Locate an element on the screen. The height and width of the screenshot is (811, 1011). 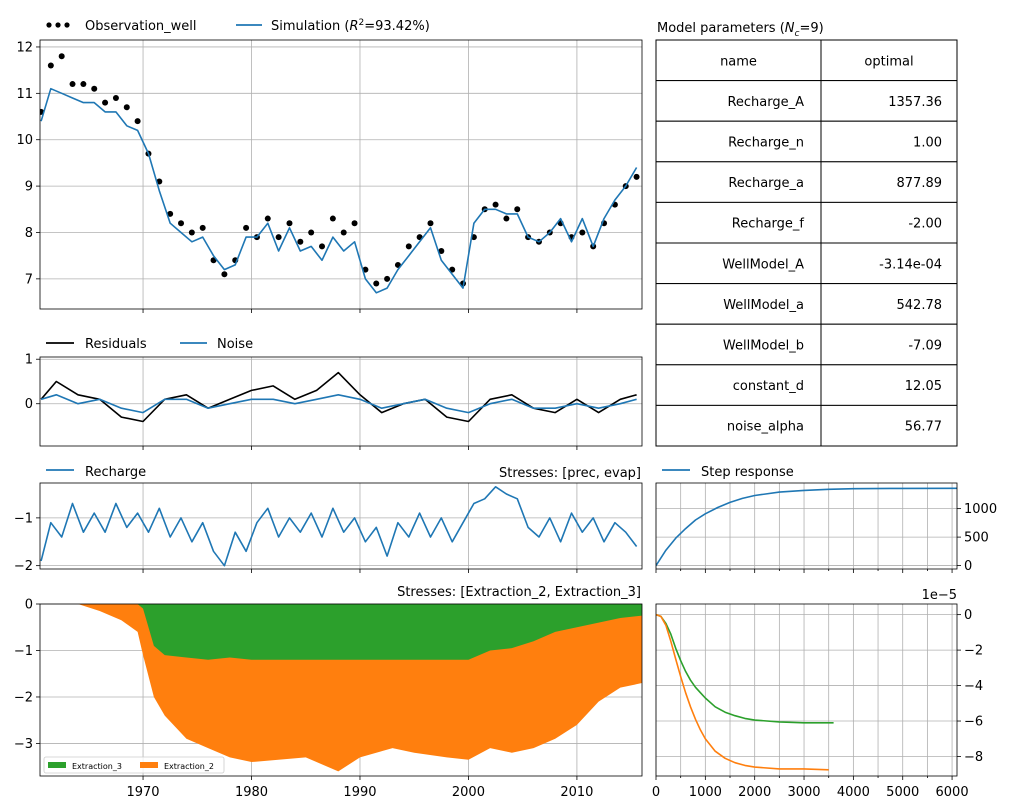
x-tick-label: 5000 is located at coordinates (902, 792).